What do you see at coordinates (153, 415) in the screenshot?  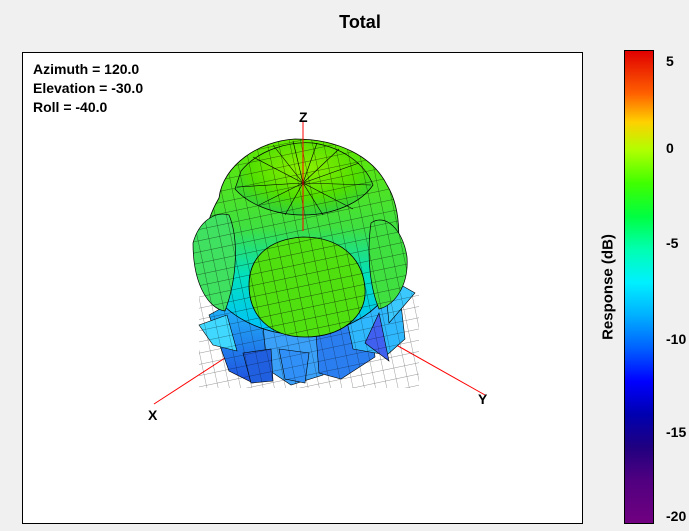 I see `x-axis-label: X` at bounding box center [153, 415].